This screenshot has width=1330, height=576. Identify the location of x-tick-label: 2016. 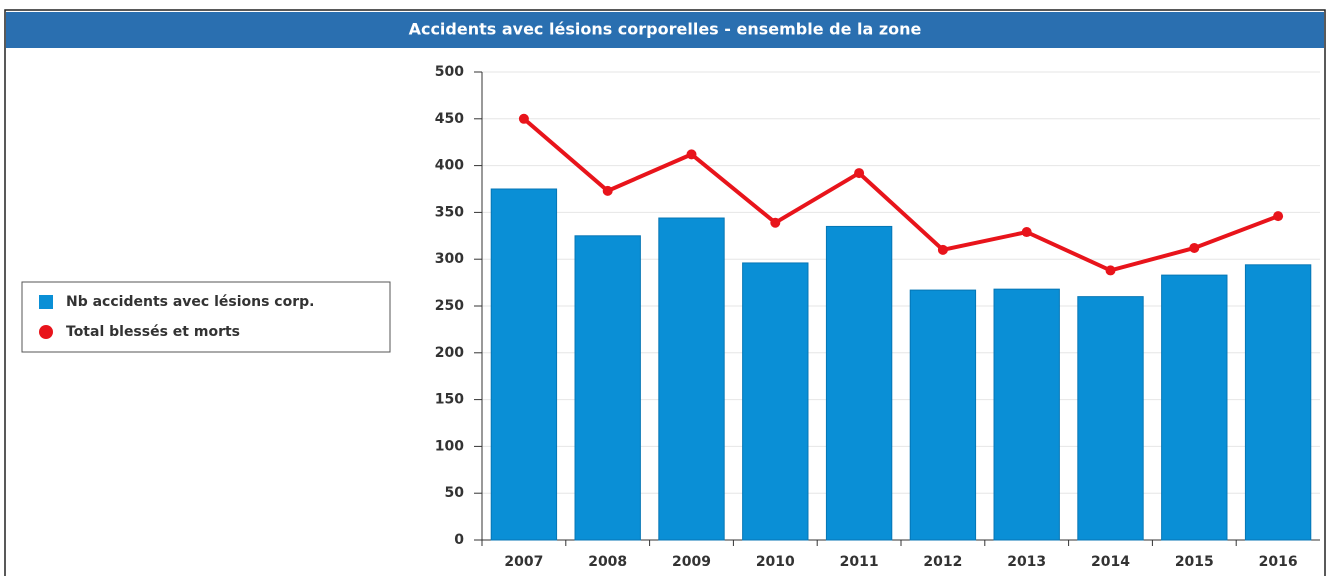
(1278, 562).